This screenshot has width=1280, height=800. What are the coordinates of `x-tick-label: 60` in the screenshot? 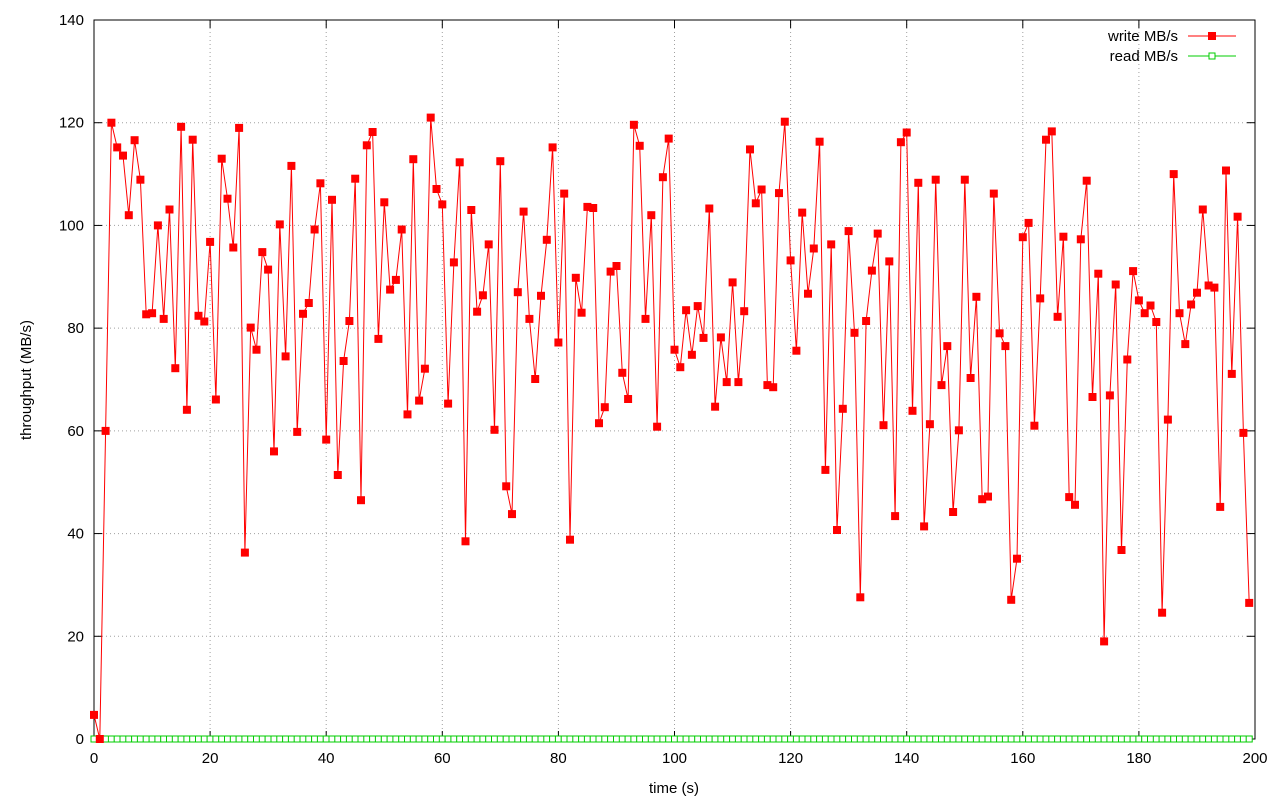 It's located at (442, 758).